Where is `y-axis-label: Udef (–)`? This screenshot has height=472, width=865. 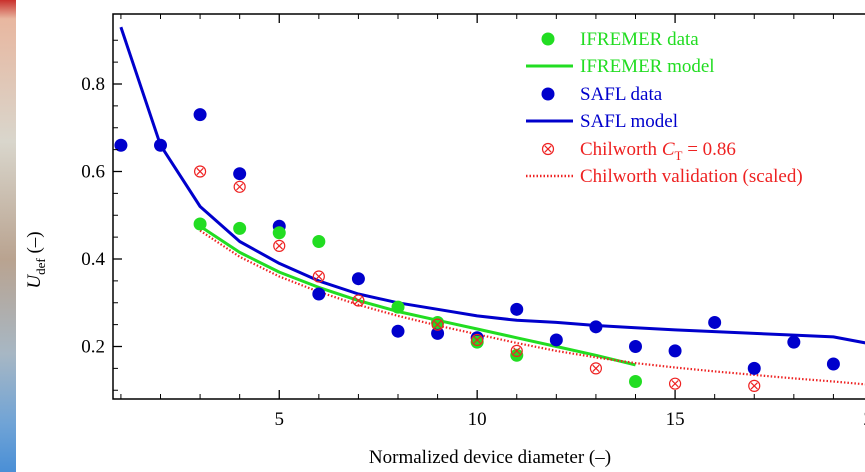
y-axis-label: Udef (–) is located at coordinates (36, 259).